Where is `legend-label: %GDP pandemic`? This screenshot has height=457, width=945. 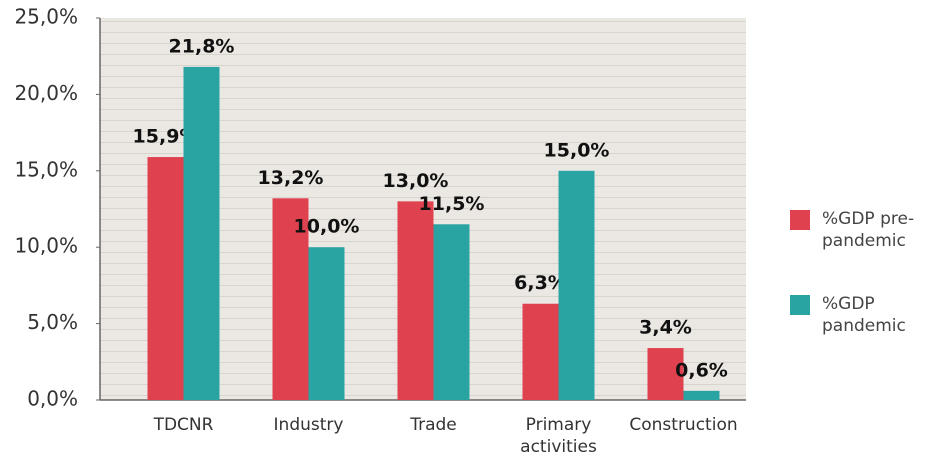
legend-label: %GDP pandemic is located at coordinates (864, 315).